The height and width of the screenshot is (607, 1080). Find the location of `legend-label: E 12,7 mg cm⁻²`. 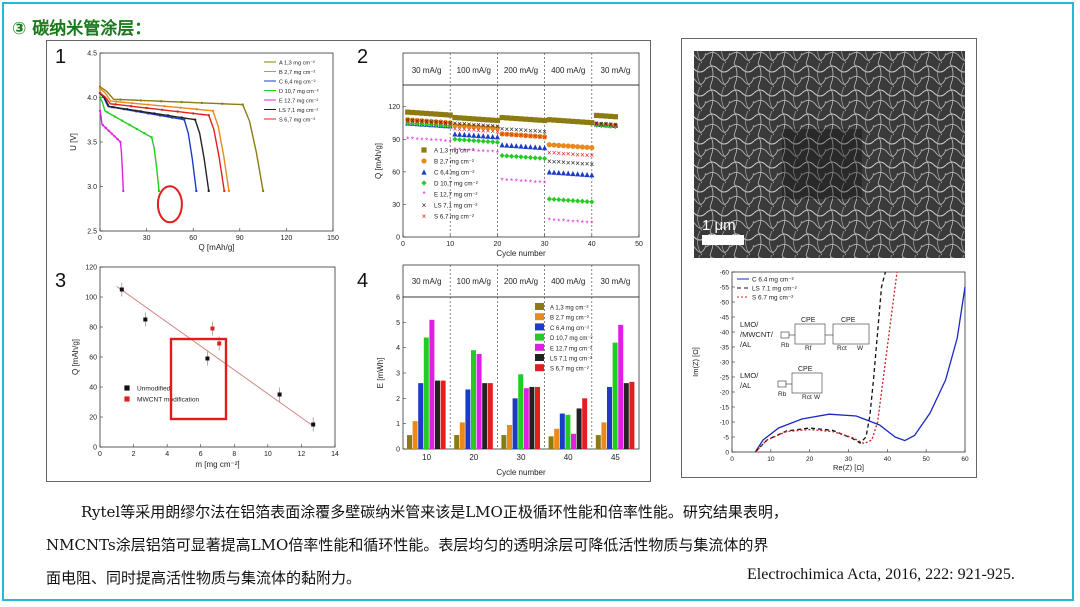

legend-label: E 12,7 mg cm⁻² is located at coordinates (571, 349).